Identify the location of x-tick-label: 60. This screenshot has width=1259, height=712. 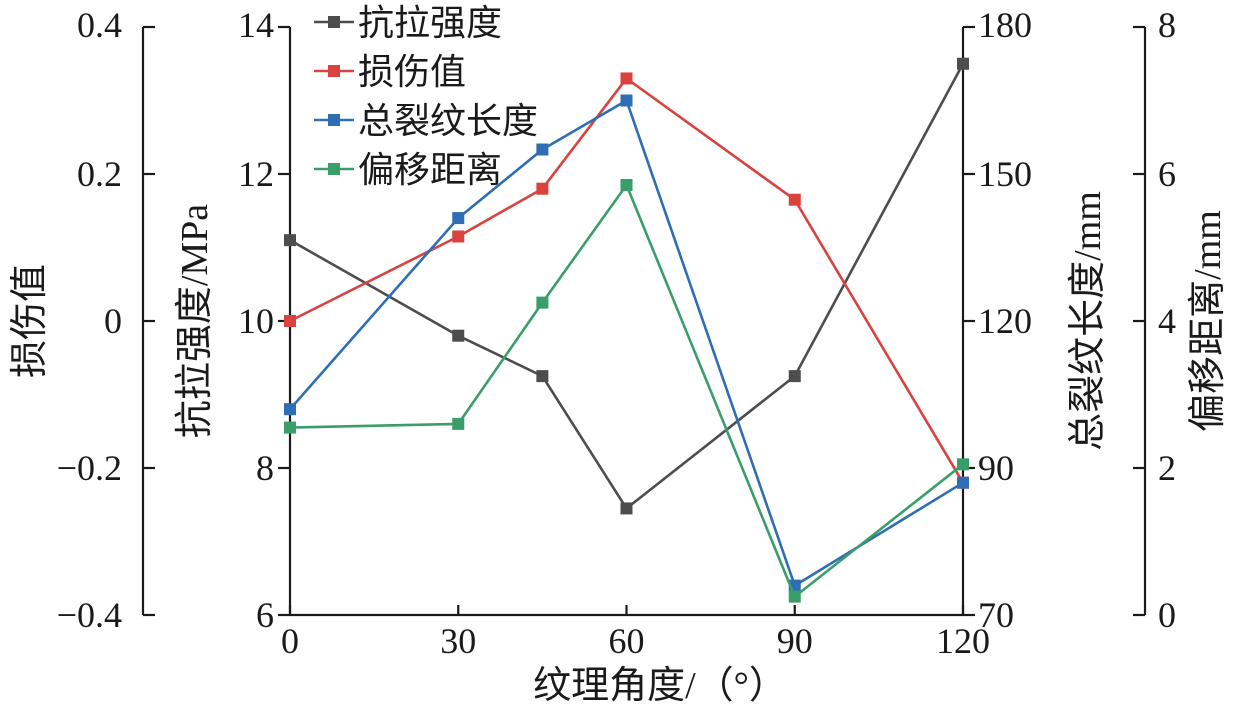
(627, 641).